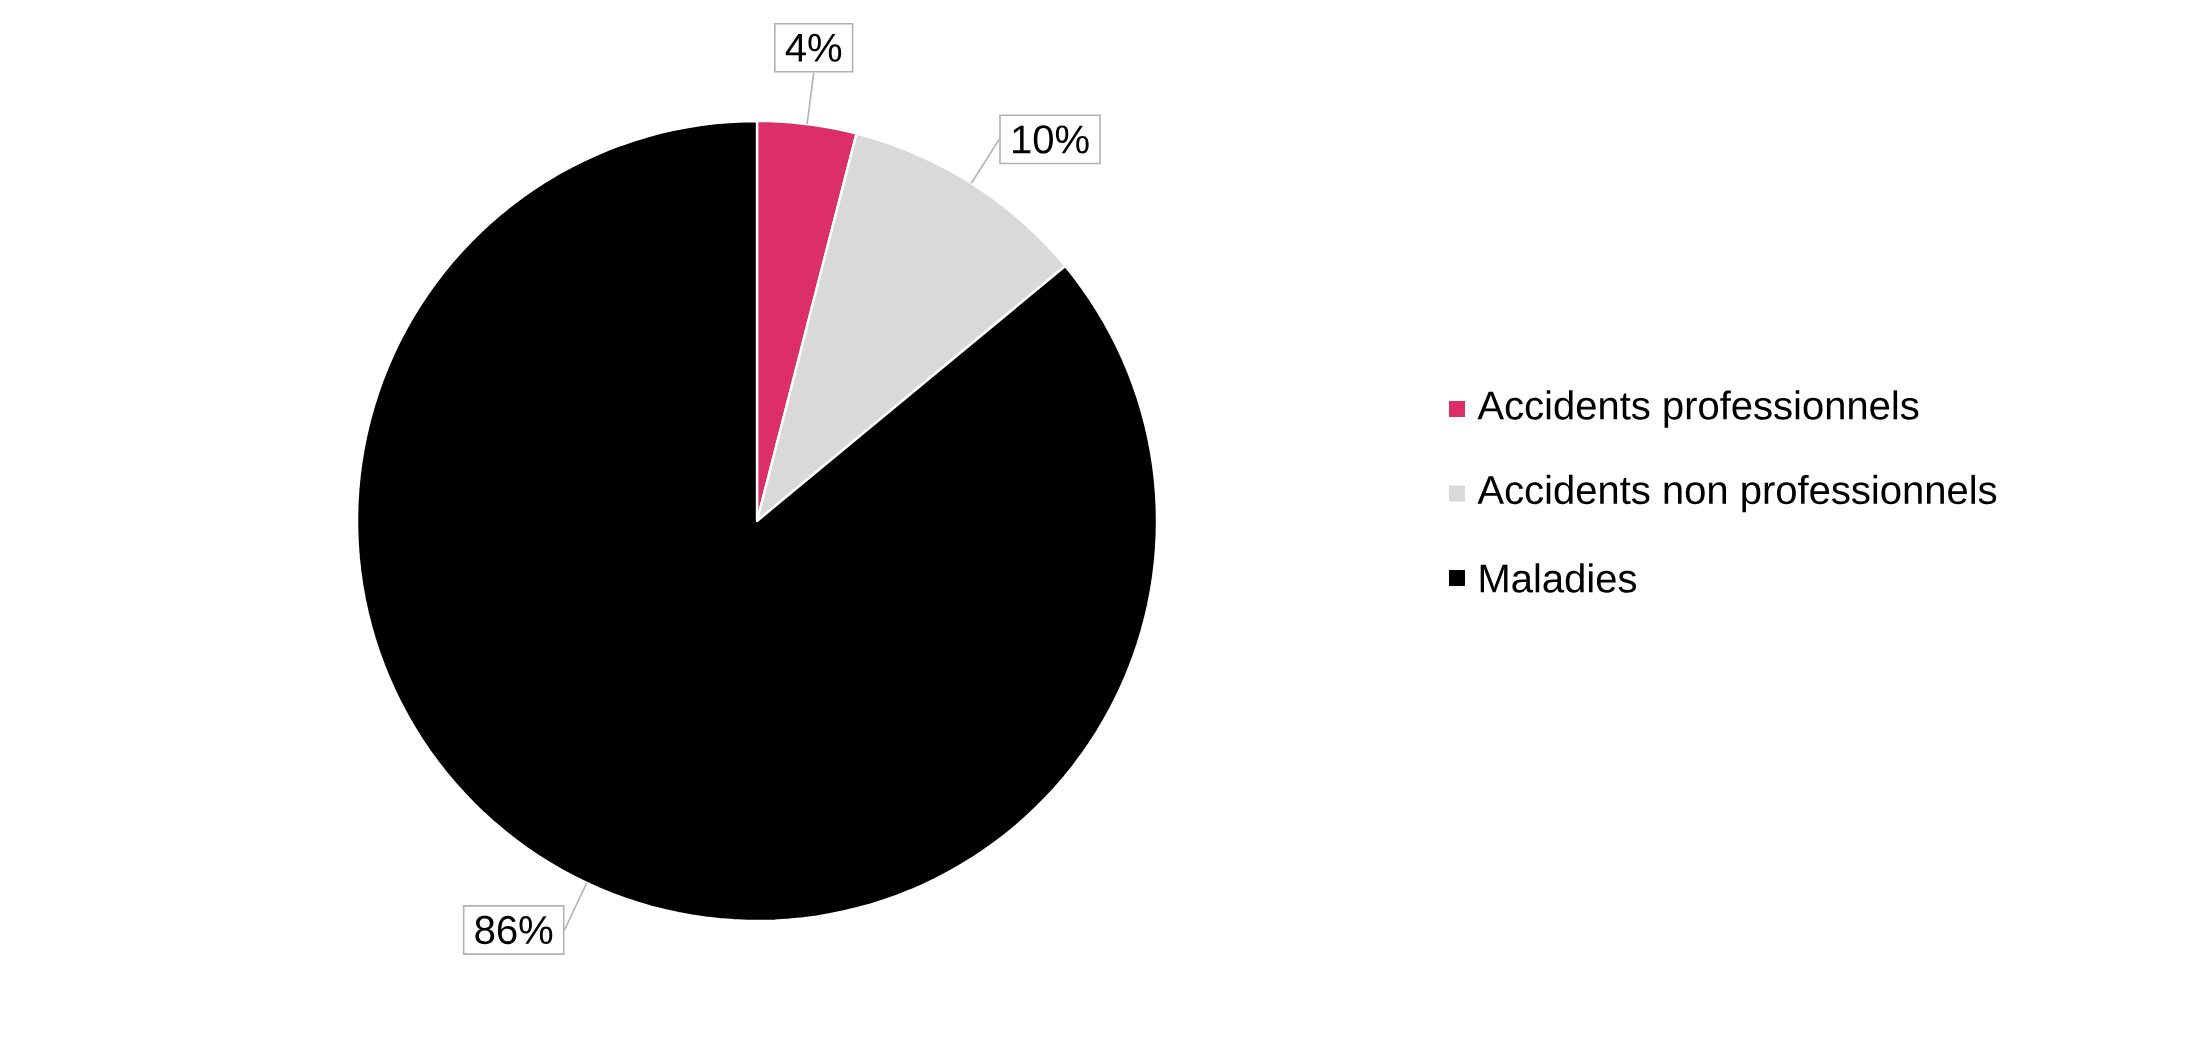 The width and height of the screenshot is (2209, 1040). What do you see at coordinates (1051, 139) in the screenshot?
I see `data-label: 10%` at bounding box center [1051, 139].